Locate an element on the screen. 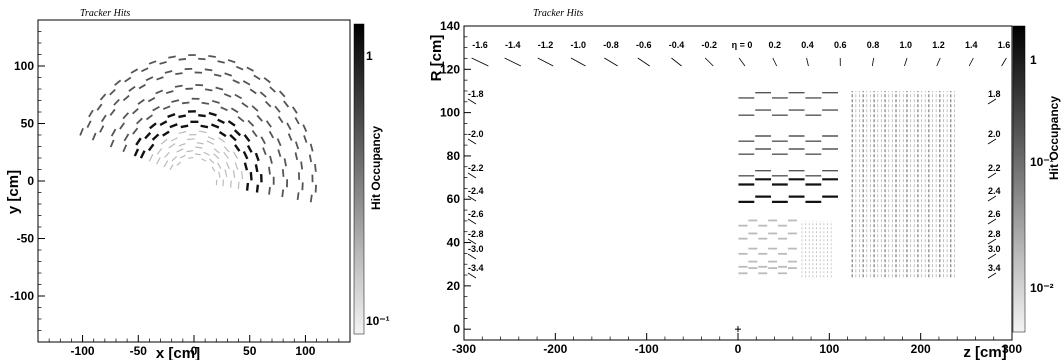 The width and height of the screenshot is (1062, 360). eta-left-label: -2.6 is located at coordinates (476, 214).